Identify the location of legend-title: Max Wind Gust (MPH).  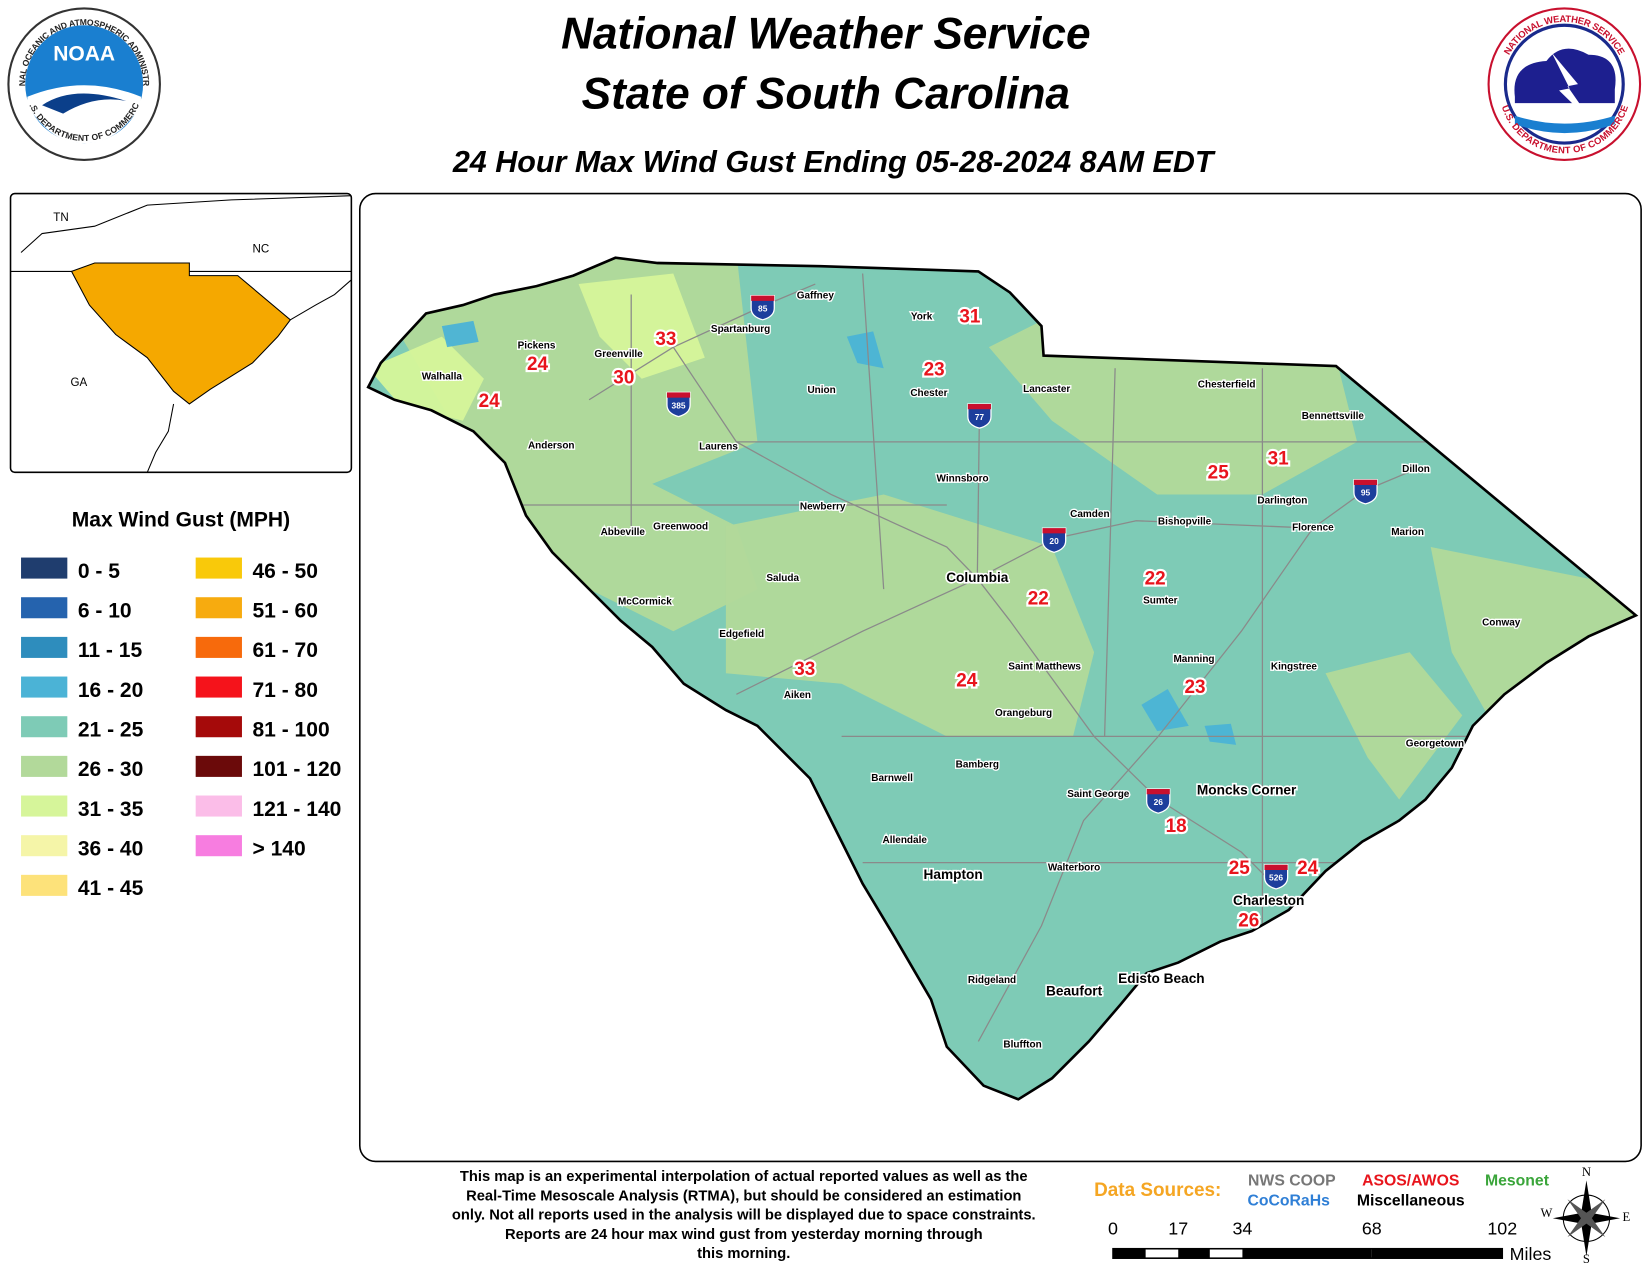
(181, 519).